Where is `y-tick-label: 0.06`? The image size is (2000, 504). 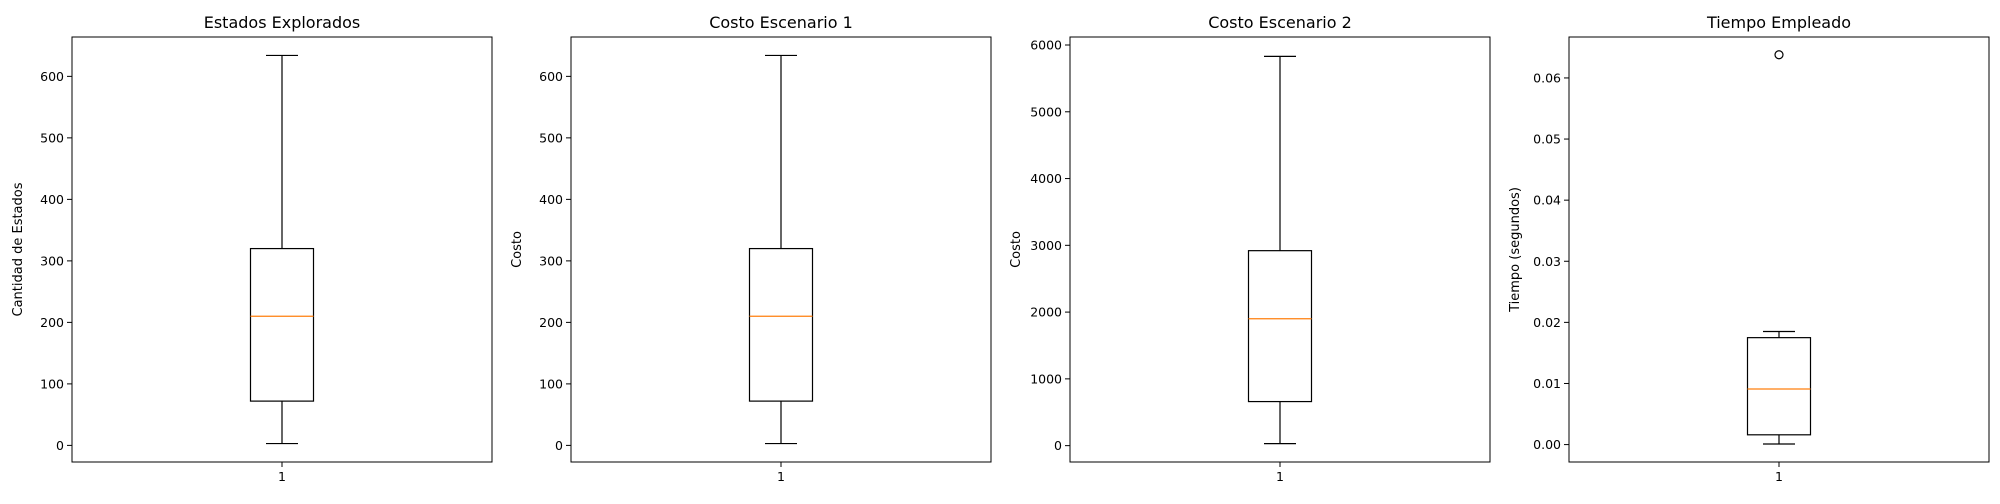
y-tick-label: 0.06 is located at coordinates (1547, 77).